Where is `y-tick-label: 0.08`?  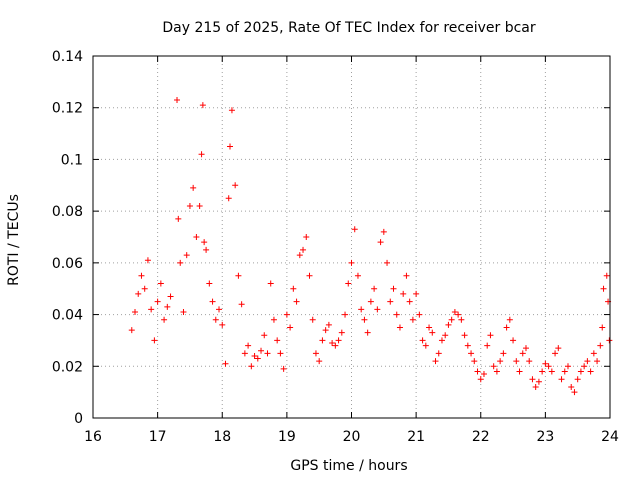 y-tick-label: 0.08 is located at coordinates (67, 212).